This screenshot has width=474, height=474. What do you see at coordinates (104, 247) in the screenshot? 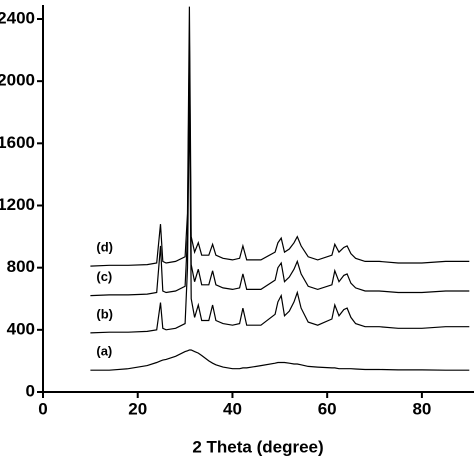
I see `series-label: (d)` at bounding box center [104, 247].